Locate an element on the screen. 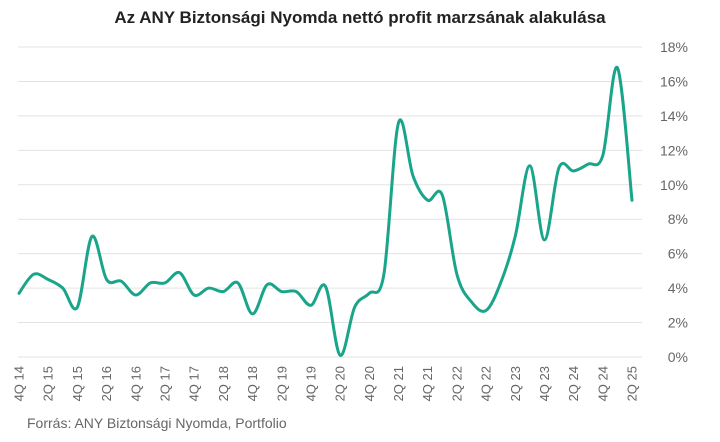 This screenshot has height=442, width=720. x-tick-label: 4Q 16 is located at coordinates (135, 383).